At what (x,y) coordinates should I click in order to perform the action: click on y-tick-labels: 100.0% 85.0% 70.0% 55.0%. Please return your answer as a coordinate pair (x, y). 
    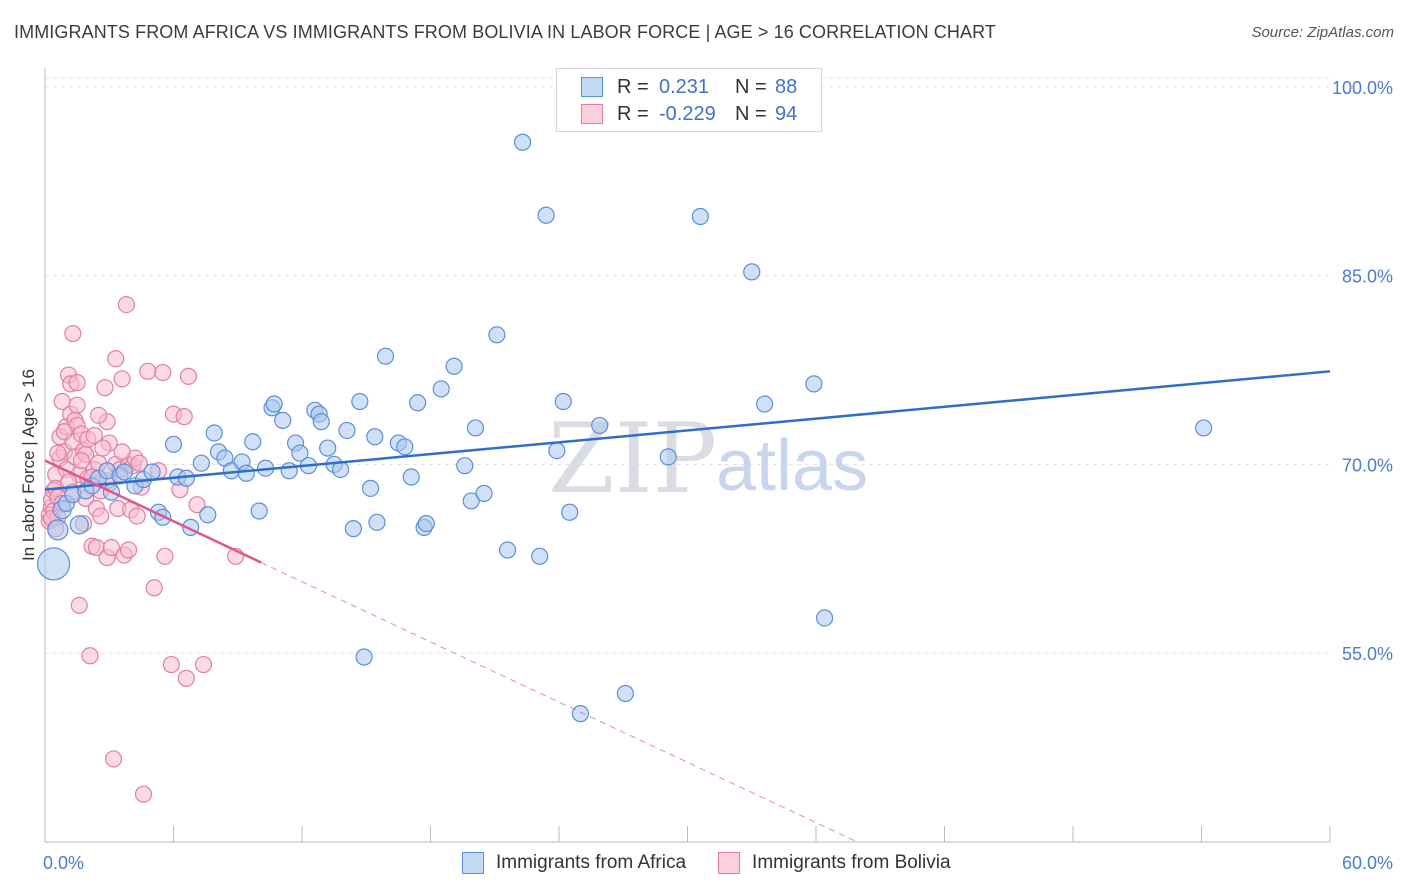
    Looking at the image, I should click on (1362, 371).